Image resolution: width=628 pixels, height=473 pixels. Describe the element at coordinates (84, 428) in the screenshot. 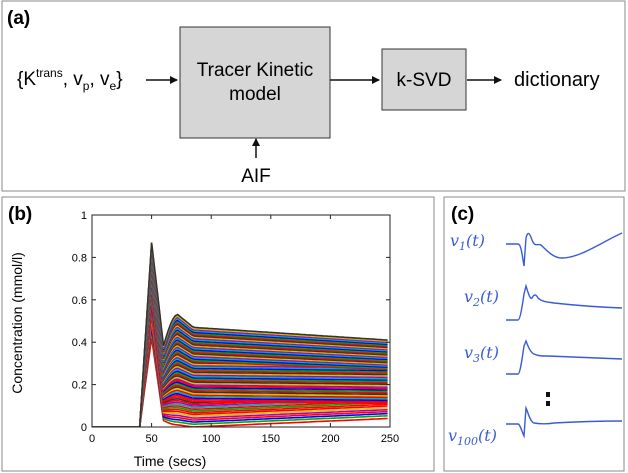

I see `y-tick-label: 0` at that location.